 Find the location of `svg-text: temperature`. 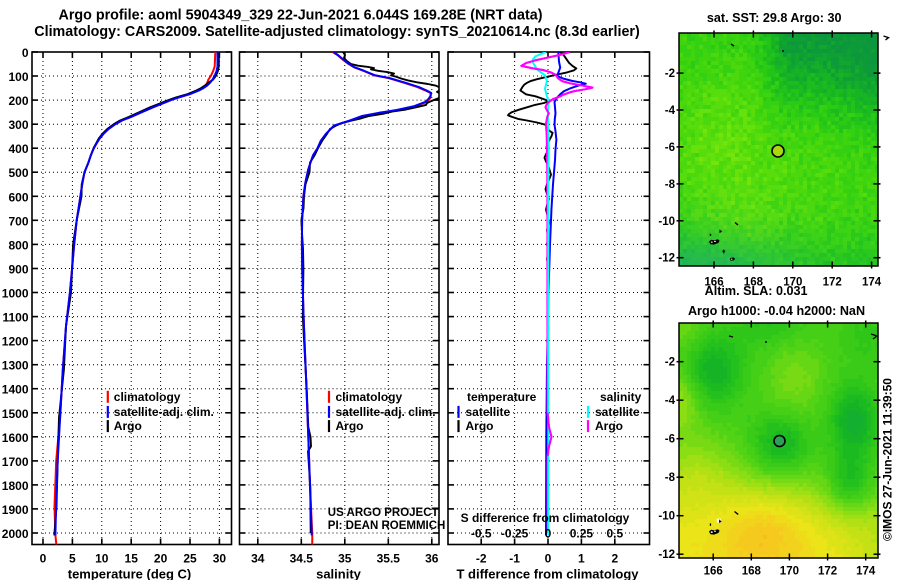

svg-text: temperature is located at coordinates (502, 397).